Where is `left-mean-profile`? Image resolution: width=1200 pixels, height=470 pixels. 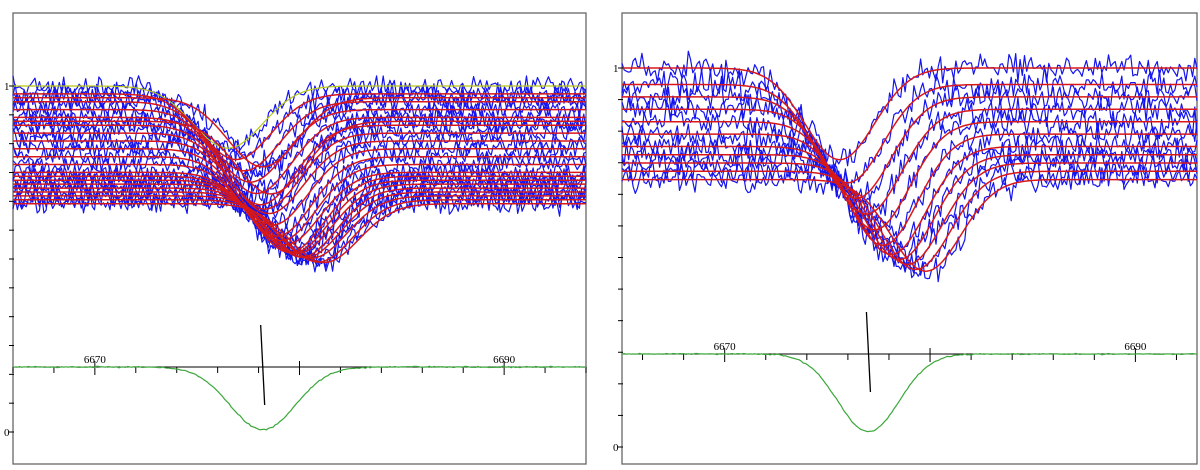 left-mean-profile is located at coordinates (299, 377).